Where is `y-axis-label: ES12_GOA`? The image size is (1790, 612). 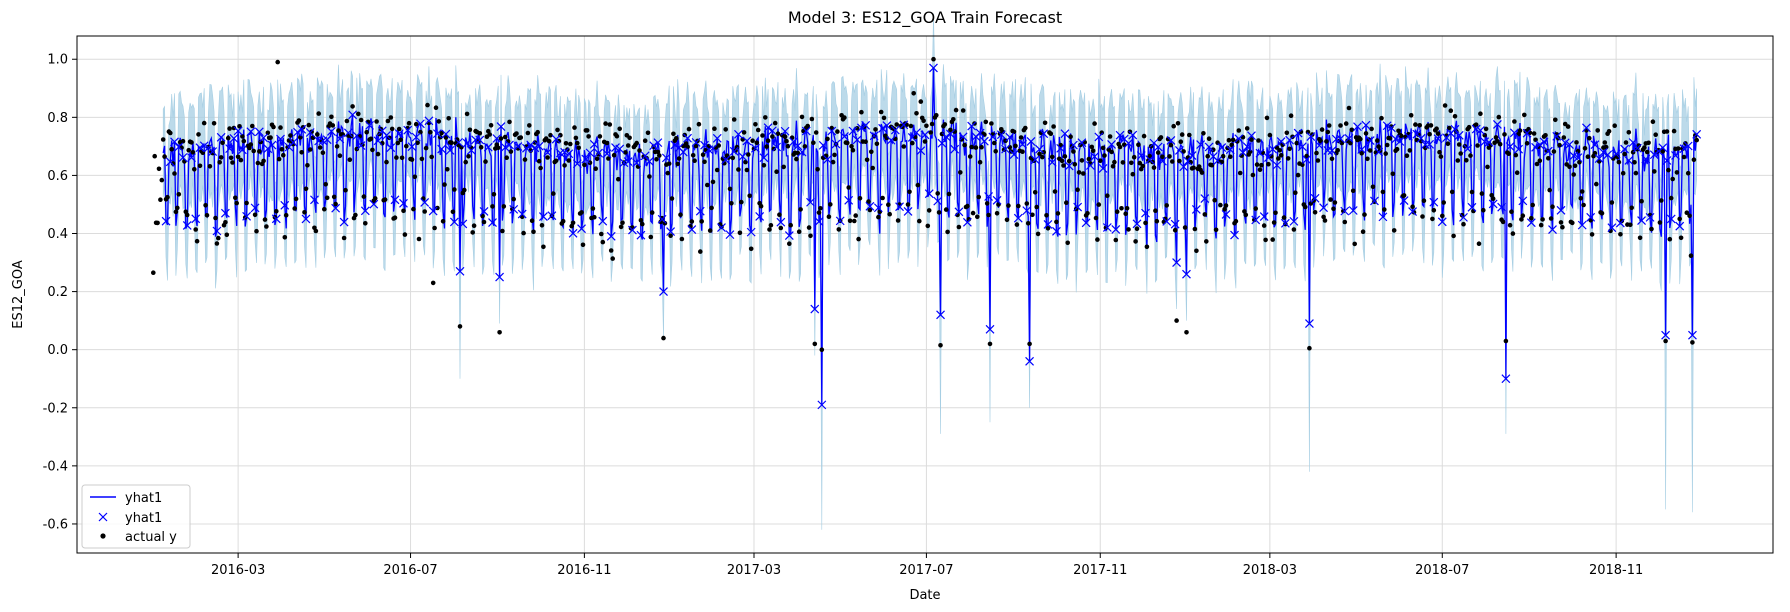
y-axis-label: ES12_GOA is located at coordinates (18, 294).